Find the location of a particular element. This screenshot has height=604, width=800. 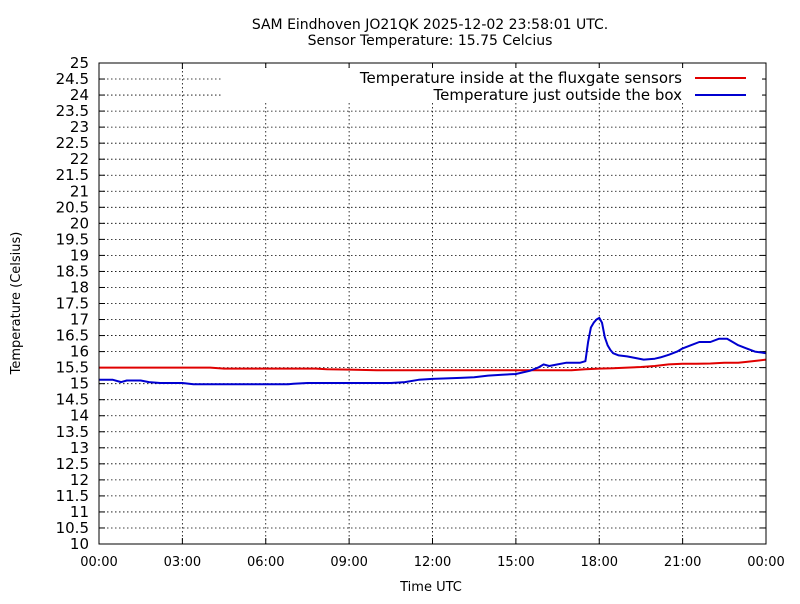

y-tick-label: 20 is located at coordinates (79, 223).